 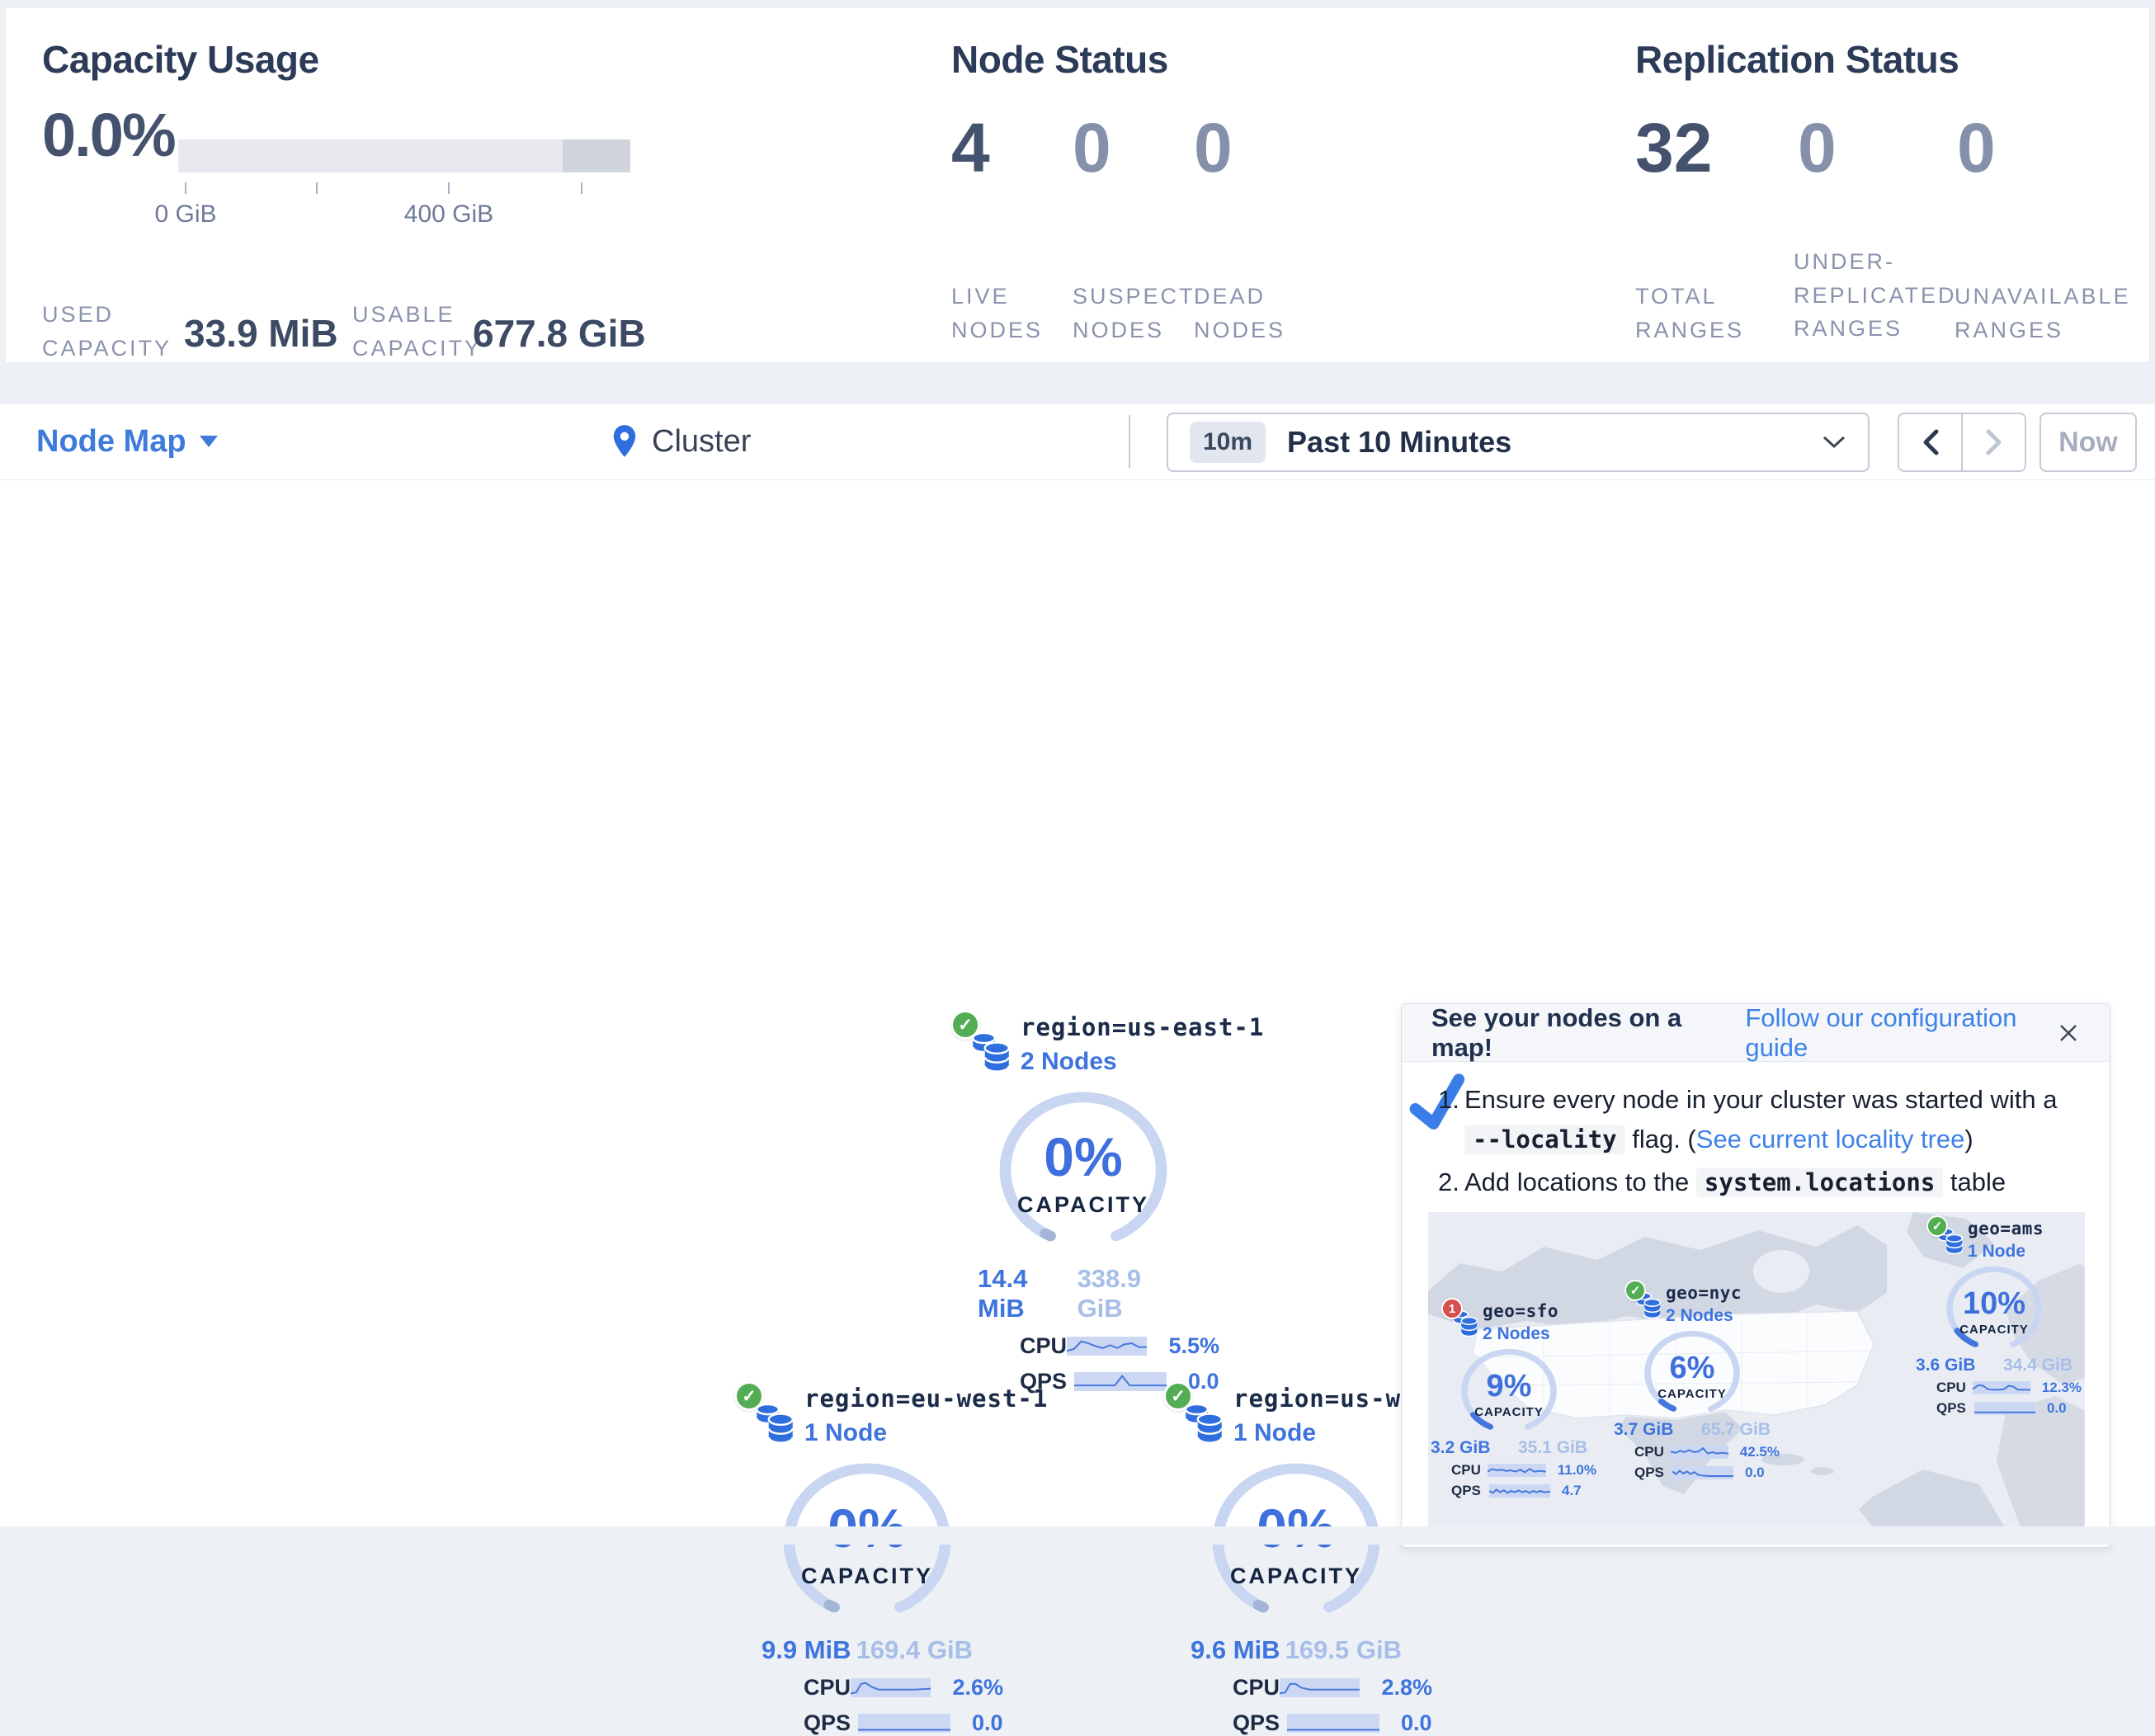 I want to click on capacity-gauge: 0% CAPACITY, so click(x=1083, y=1170).